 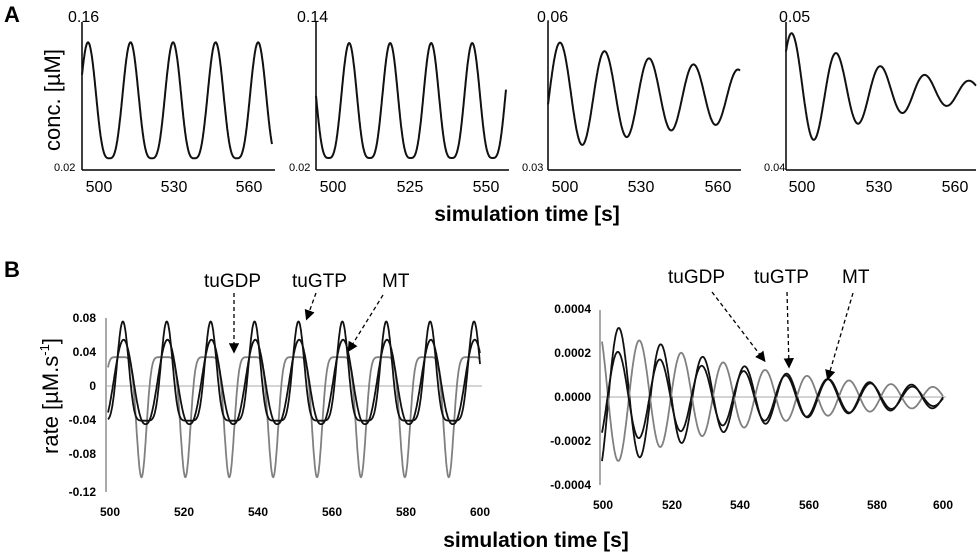 What do you see at coordinates (738, 327) in the screenshot?
I see `arrow-right-tugdp` at bounding box center [738, 327].